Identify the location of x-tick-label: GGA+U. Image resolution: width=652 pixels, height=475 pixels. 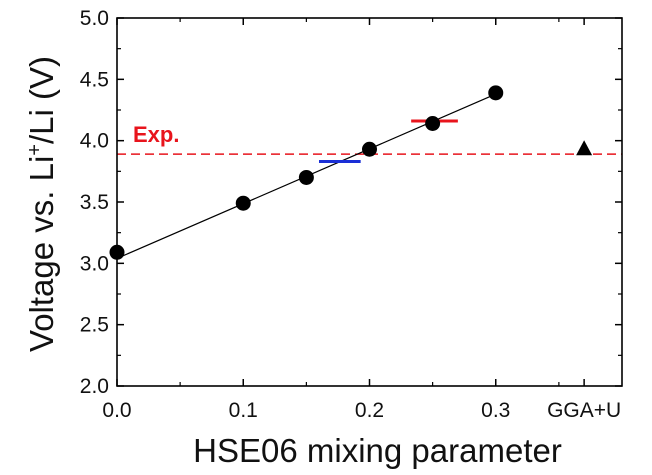
(584, 410).